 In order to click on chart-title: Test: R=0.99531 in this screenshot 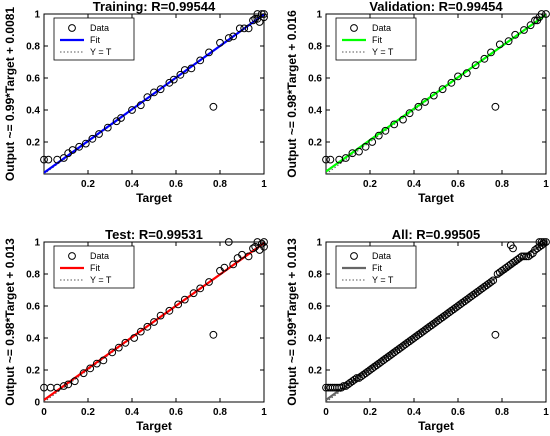, I will do `click(154, 234)`.